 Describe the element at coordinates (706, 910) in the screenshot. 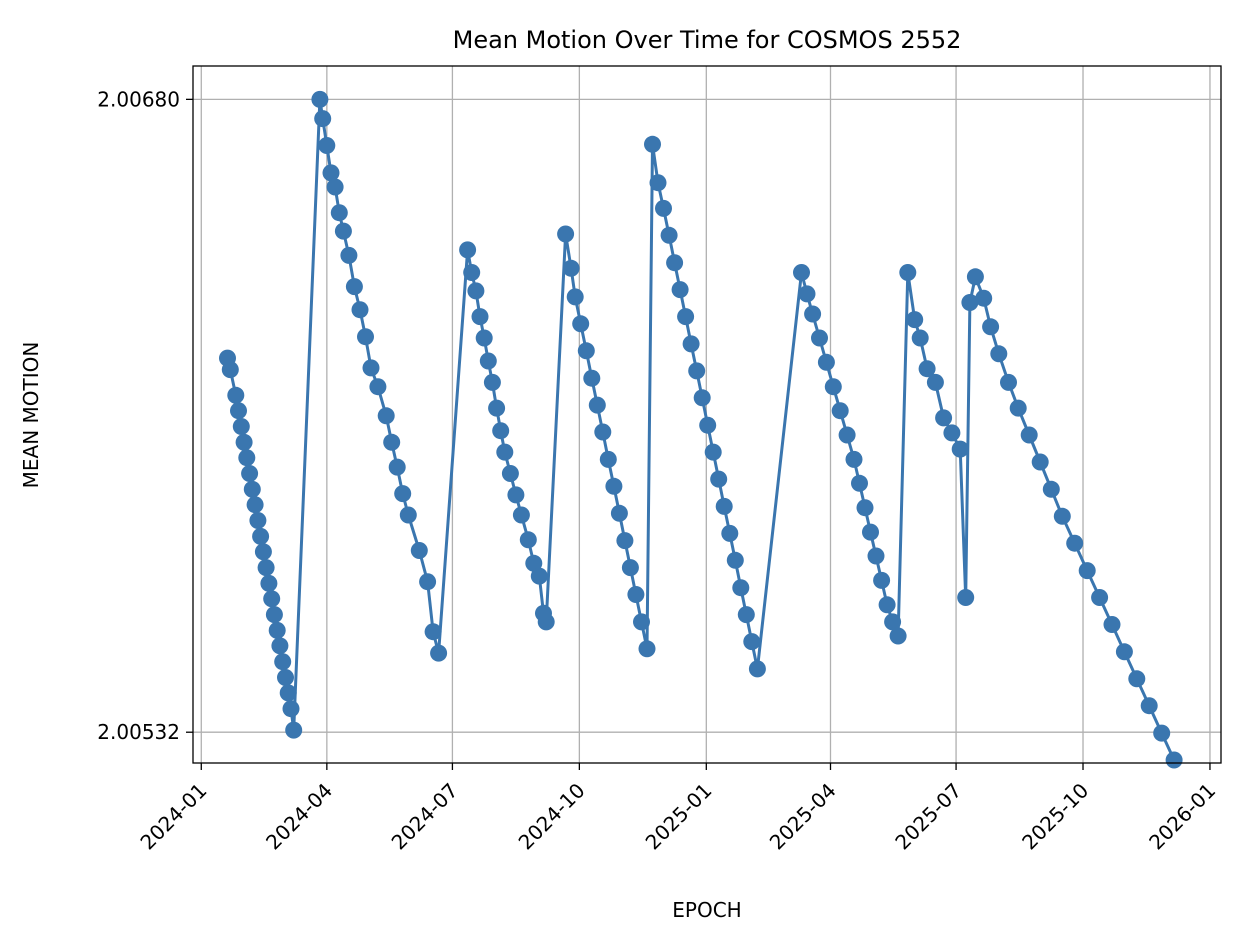

I see `x-axis-label: EPOCH` at that location.